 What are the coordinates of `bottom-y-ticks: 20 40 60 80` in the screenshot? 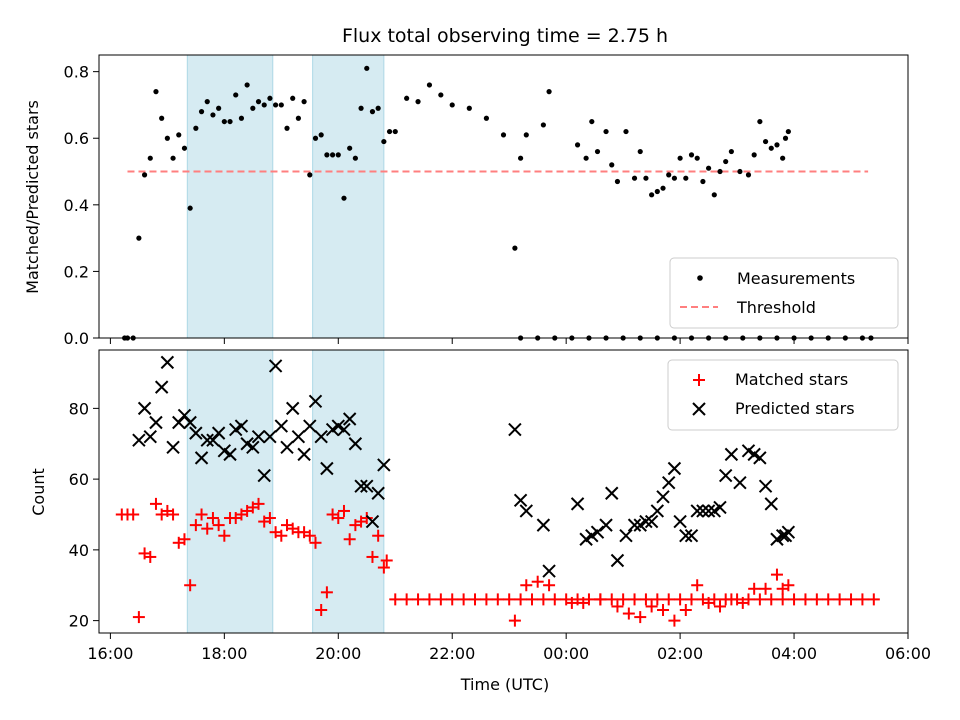 It's located at (84, 515).